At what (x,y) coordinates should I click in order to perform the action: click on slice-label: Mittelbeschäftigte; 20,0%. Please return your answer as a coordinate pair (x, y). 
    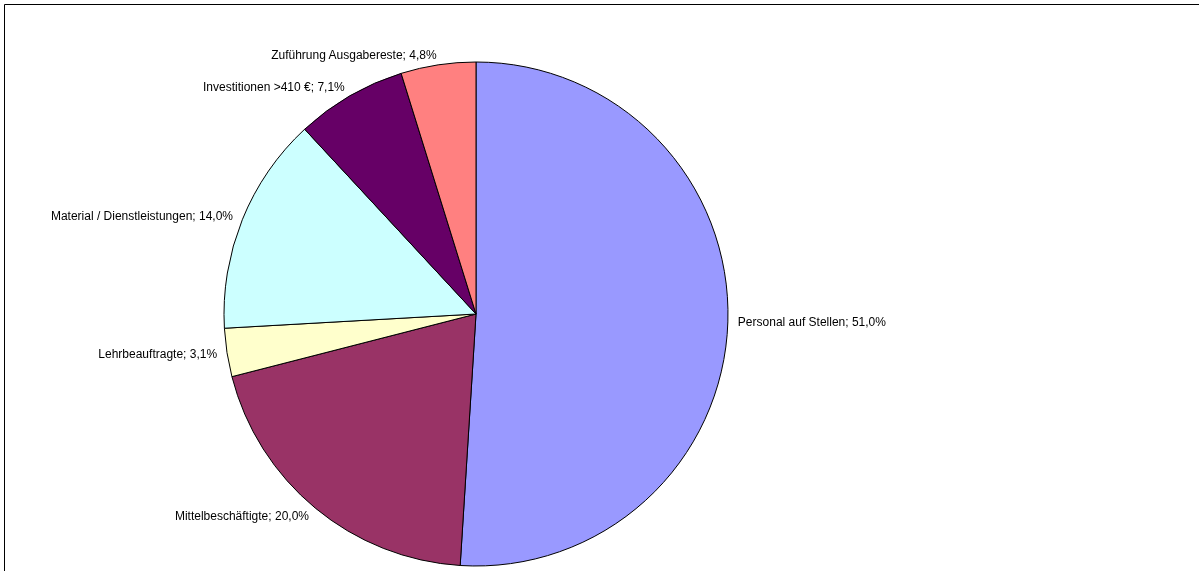
    Looking at the image, I should click on (242, 515).